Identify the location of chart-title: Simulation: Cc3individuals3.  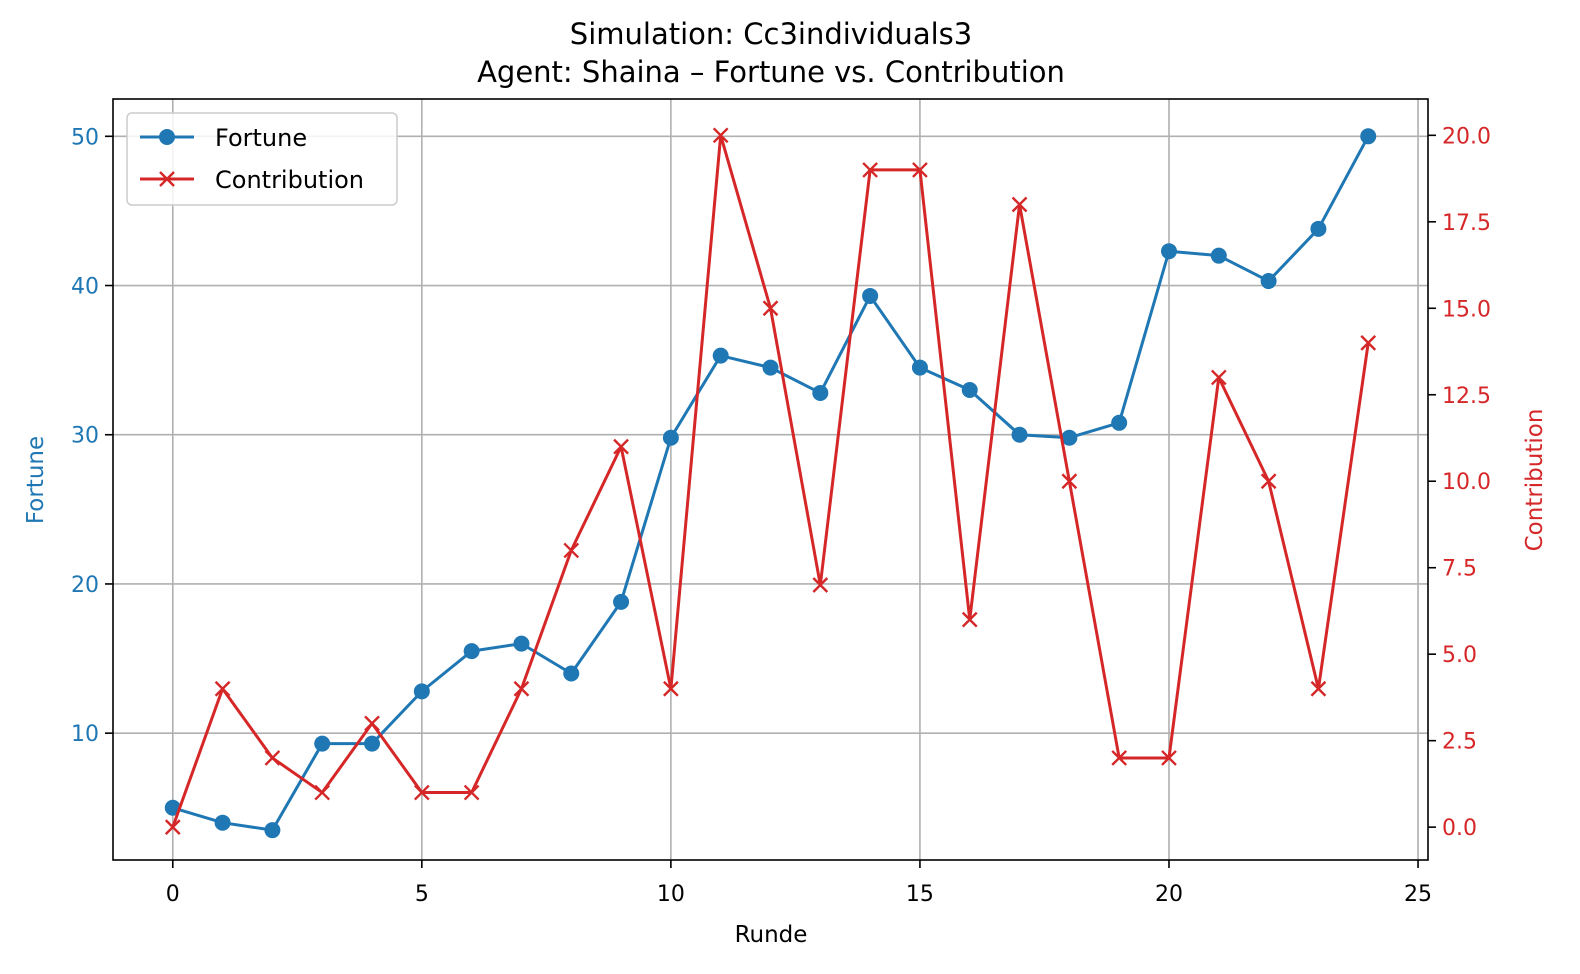
(771, 34).